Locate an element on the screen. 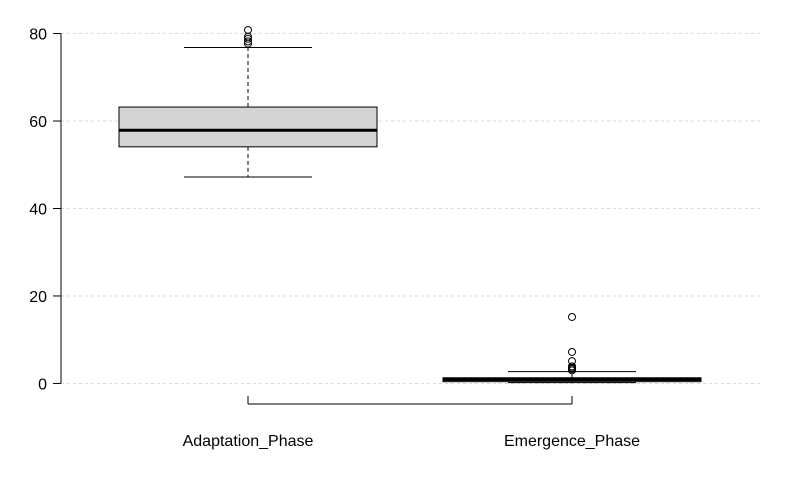 Image resolution: width=792 pixels, height=483 pixels. y-tick-label-60: 60 is located at coordinates (38, 122).